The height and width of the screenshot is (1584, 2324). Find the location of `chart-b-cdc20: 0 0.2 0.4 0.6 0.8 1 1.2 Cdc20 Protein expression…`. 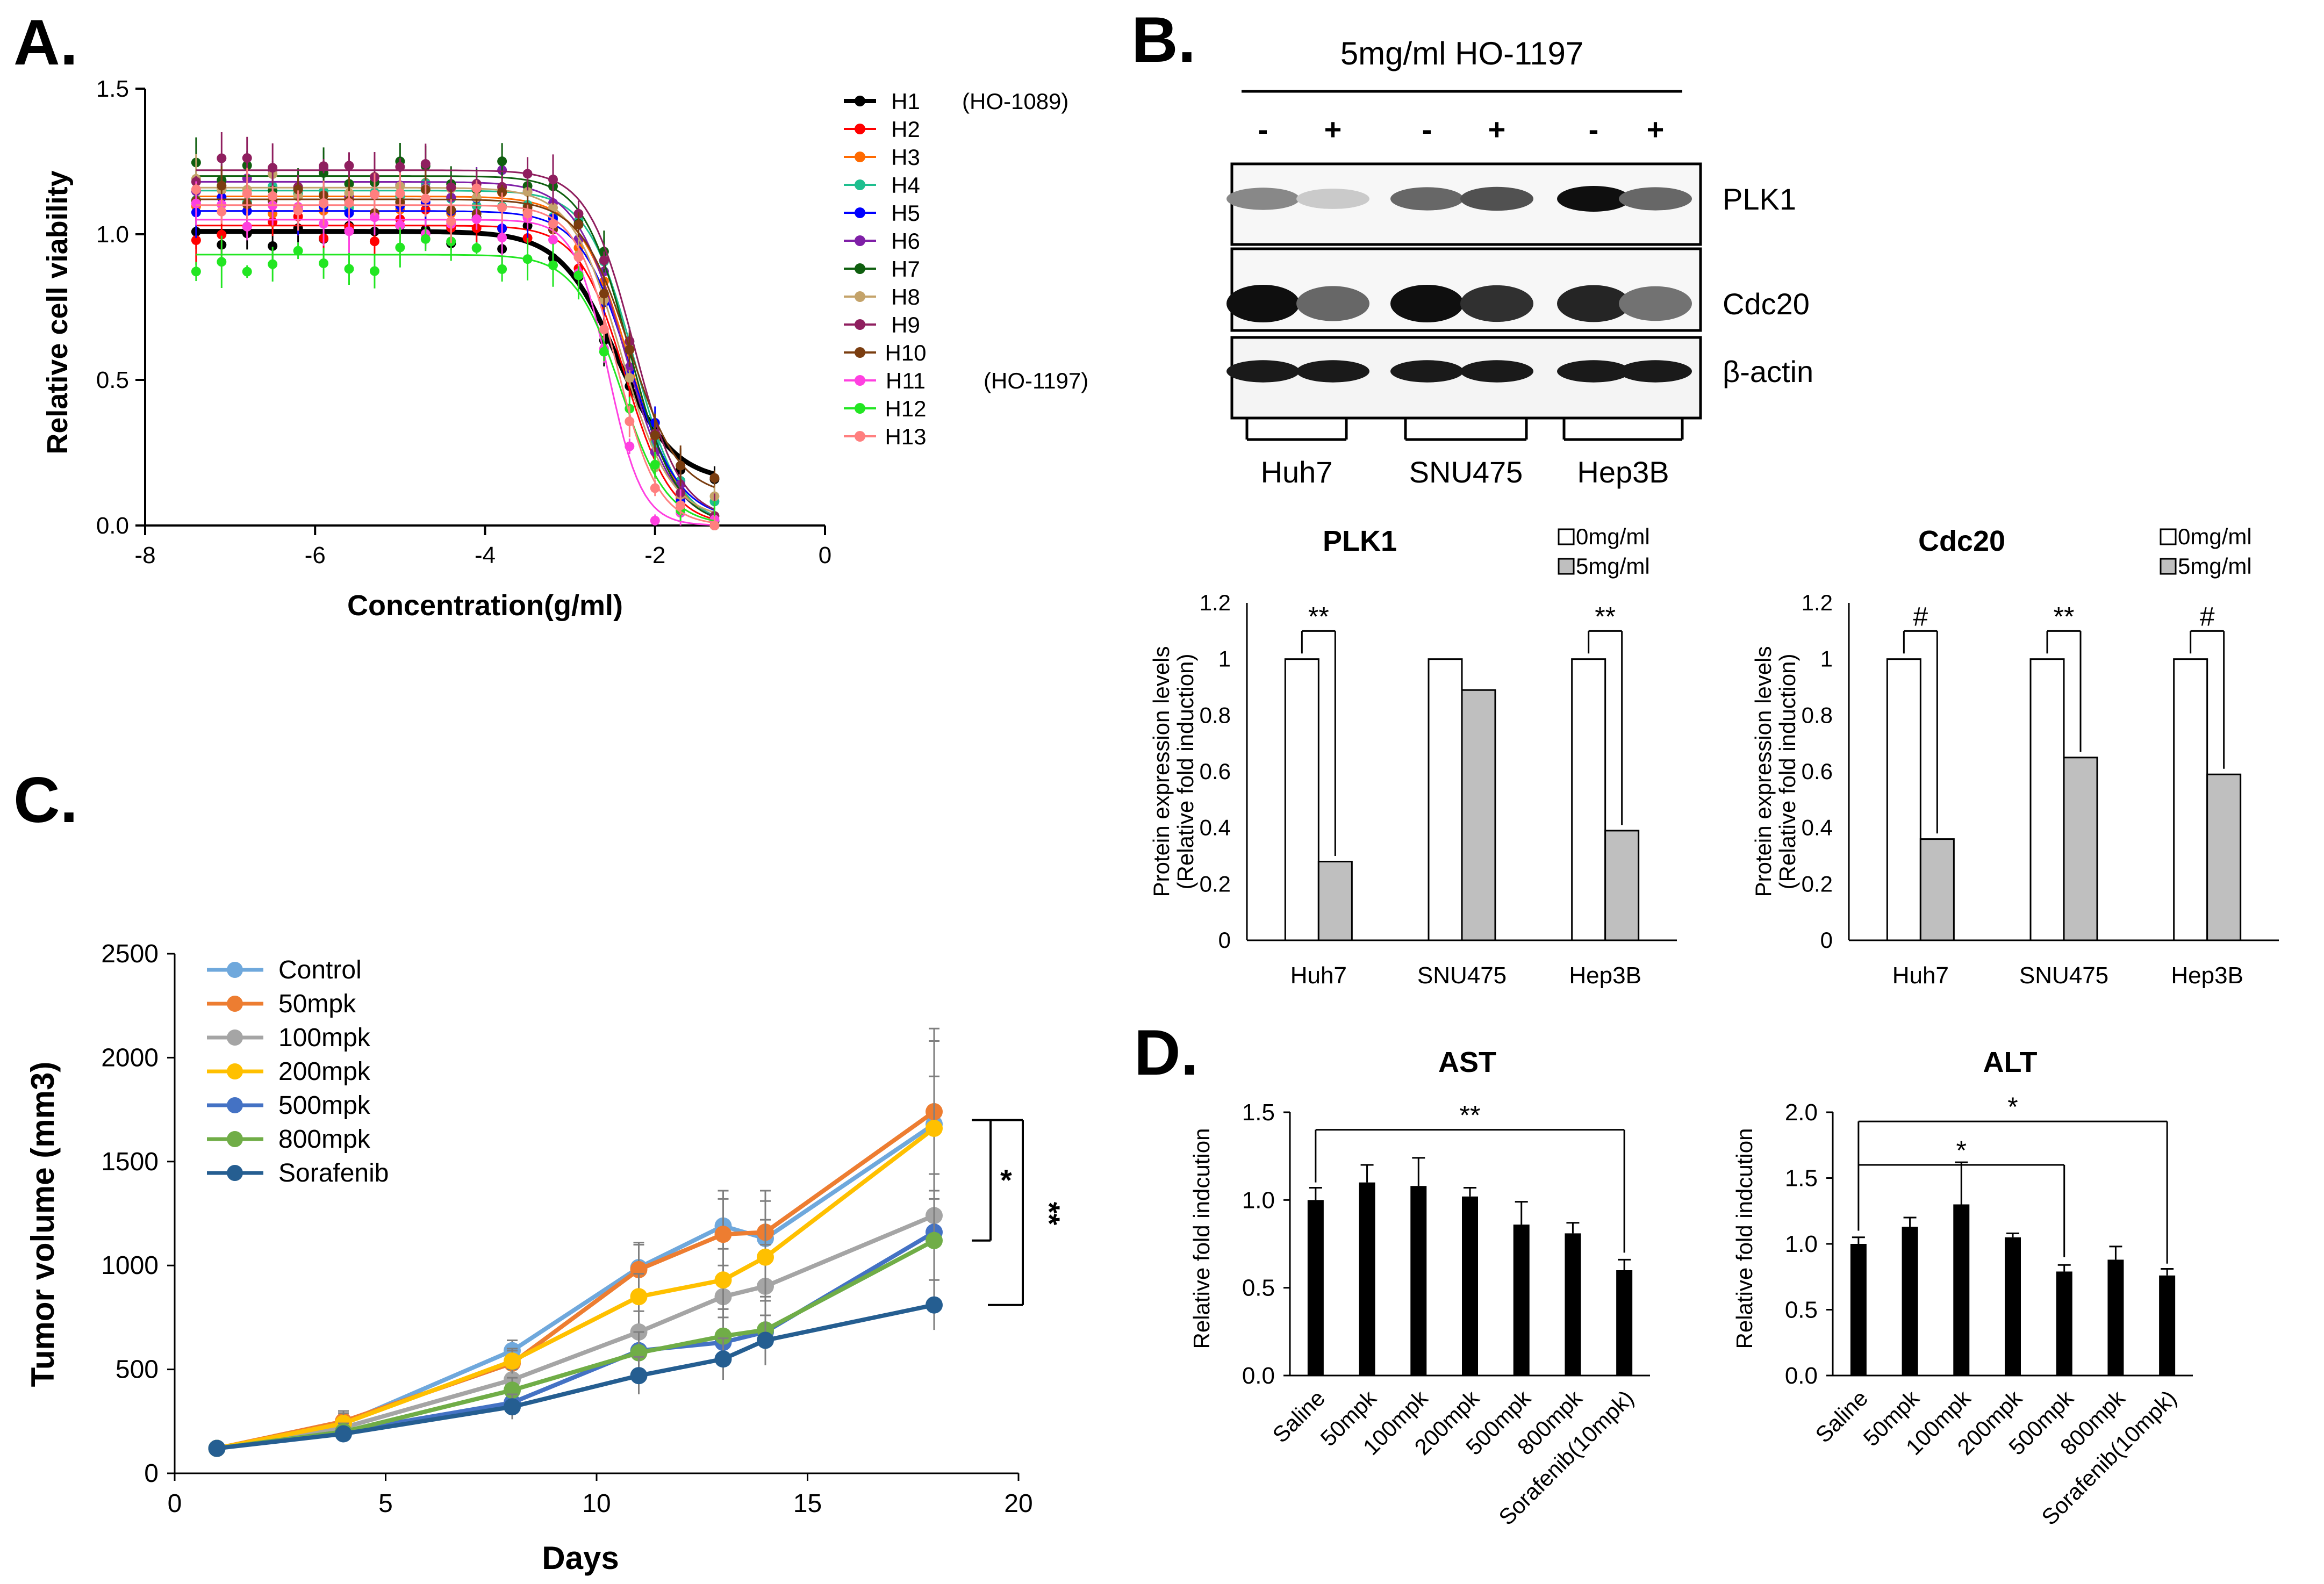

chart-b-cdc20: 0 0.2 0.4 0.6 0.8 1 1.2 Cdc20 Protein expression… is located at coordinates (2015, 756).